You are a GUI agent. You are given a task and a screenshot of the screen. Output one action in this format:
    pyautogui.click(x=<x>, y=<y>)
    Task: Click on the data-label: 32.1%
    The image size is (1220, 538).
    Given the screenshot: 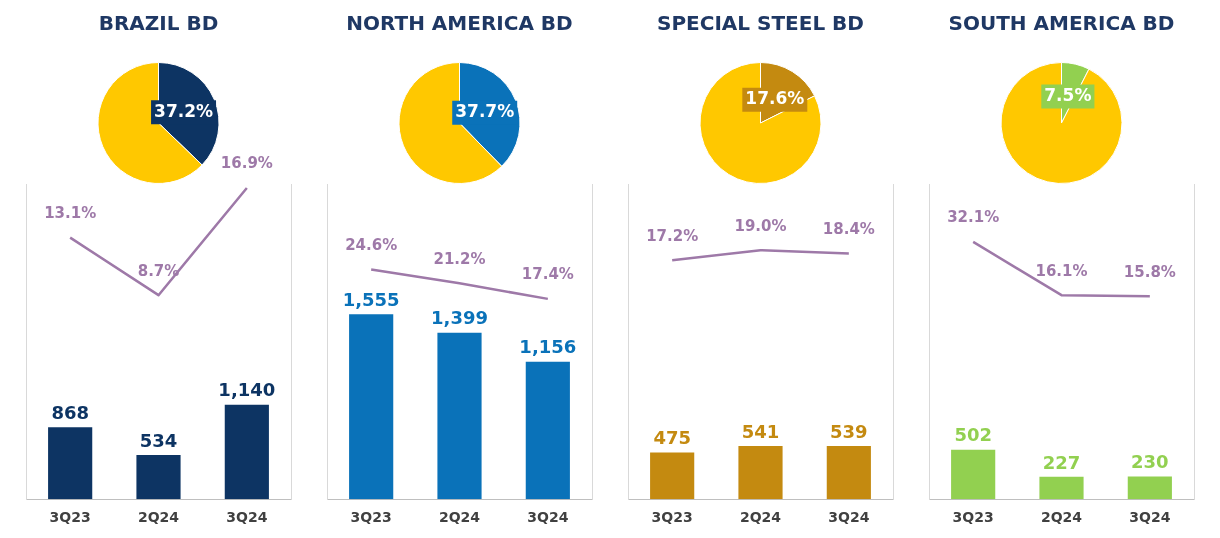 What is the action you would take?
    pyautogui.click(x=973, y=217)
    